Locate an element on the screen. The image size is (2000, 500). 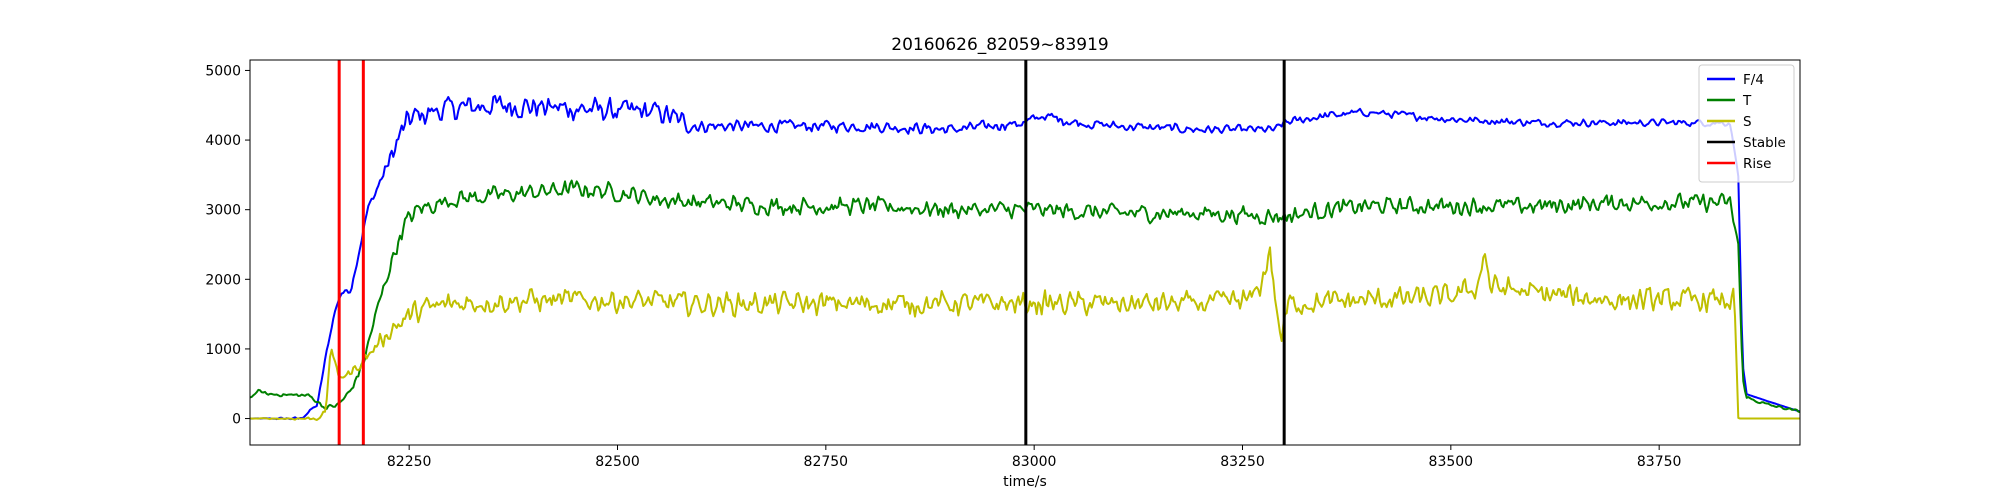
x-tick-label: 82500 is located at coordinates (617, 462).